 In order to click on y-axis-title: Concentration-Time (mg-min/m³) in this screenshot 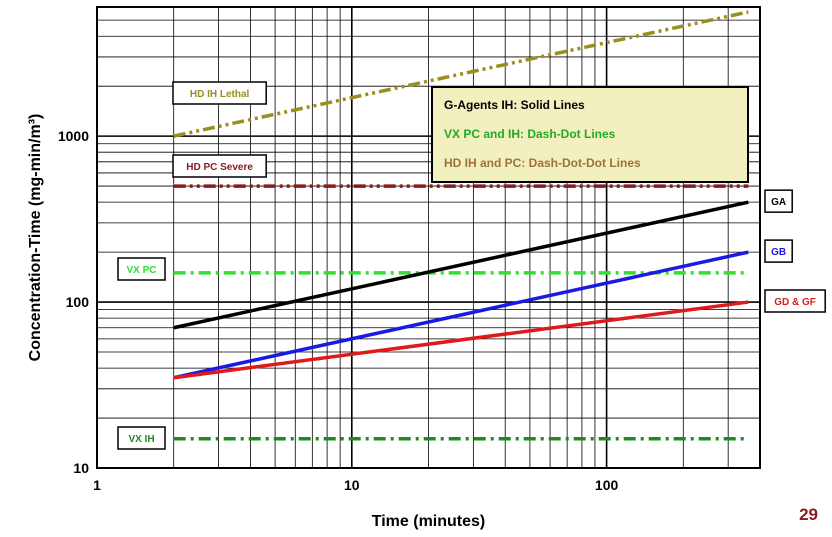, I will do `click(35, 238)`.